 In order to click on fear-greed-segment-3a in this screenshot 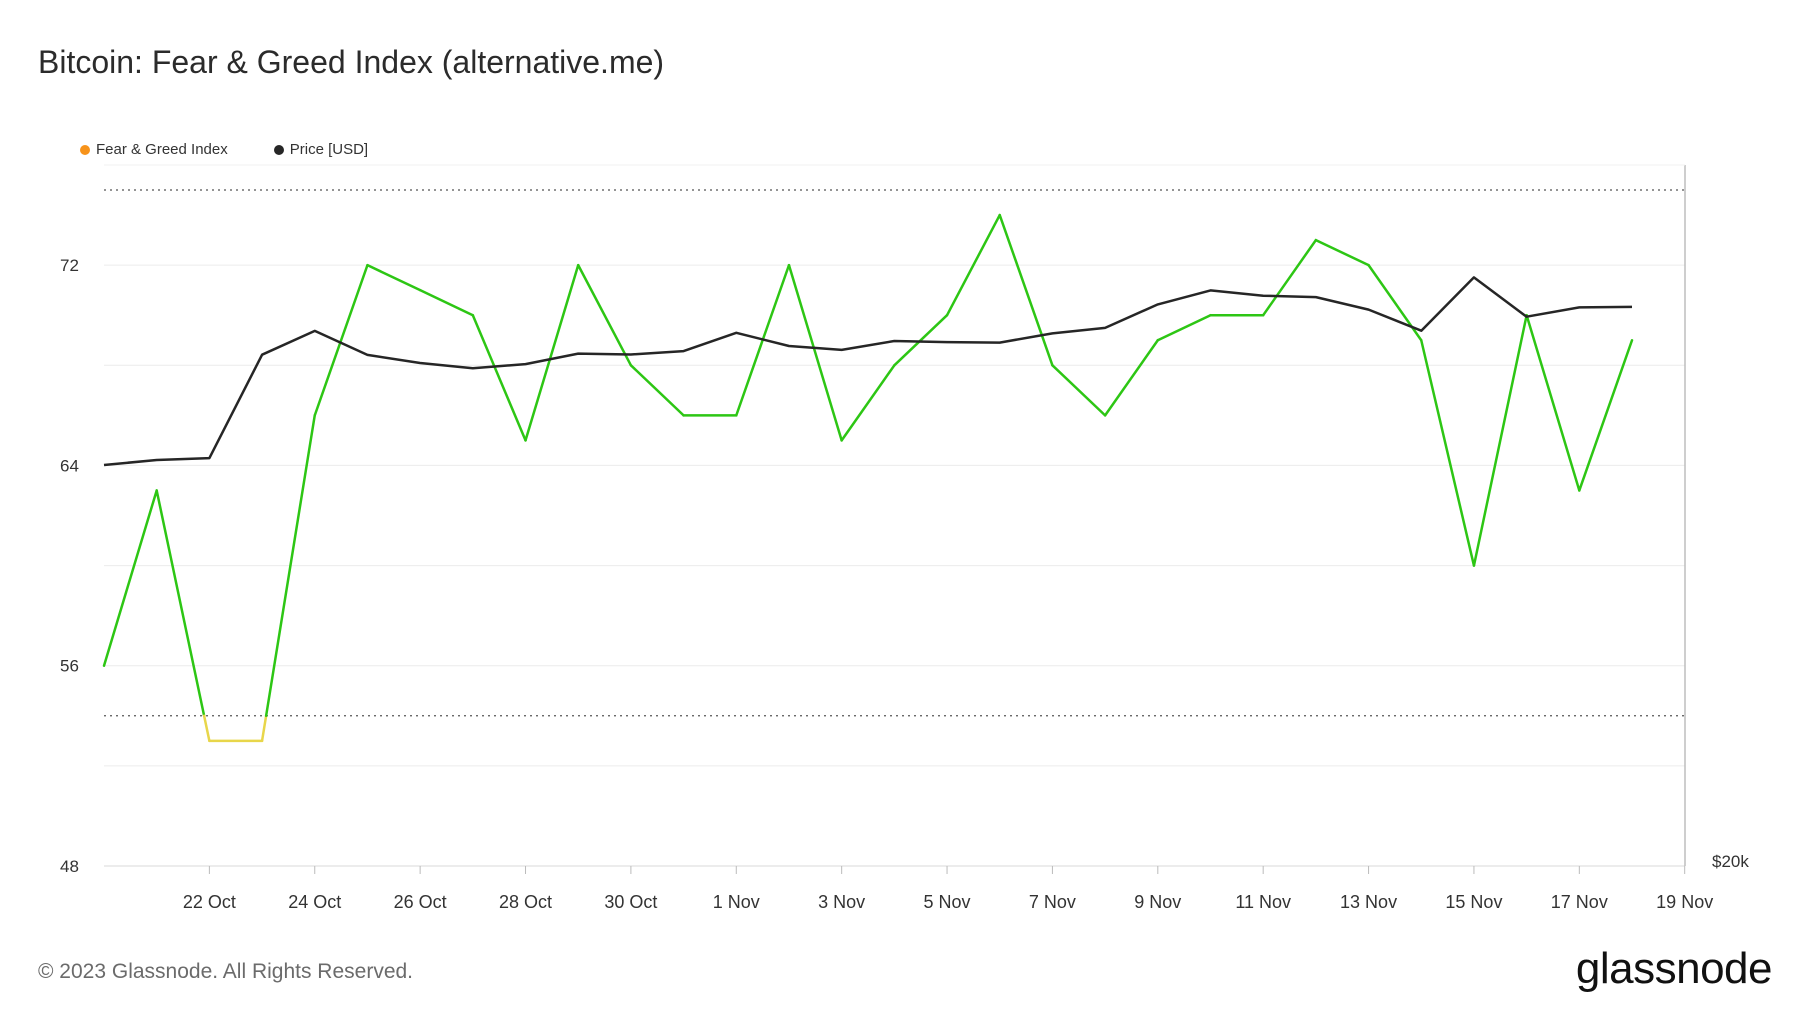, I will do `click(264, 728)`.